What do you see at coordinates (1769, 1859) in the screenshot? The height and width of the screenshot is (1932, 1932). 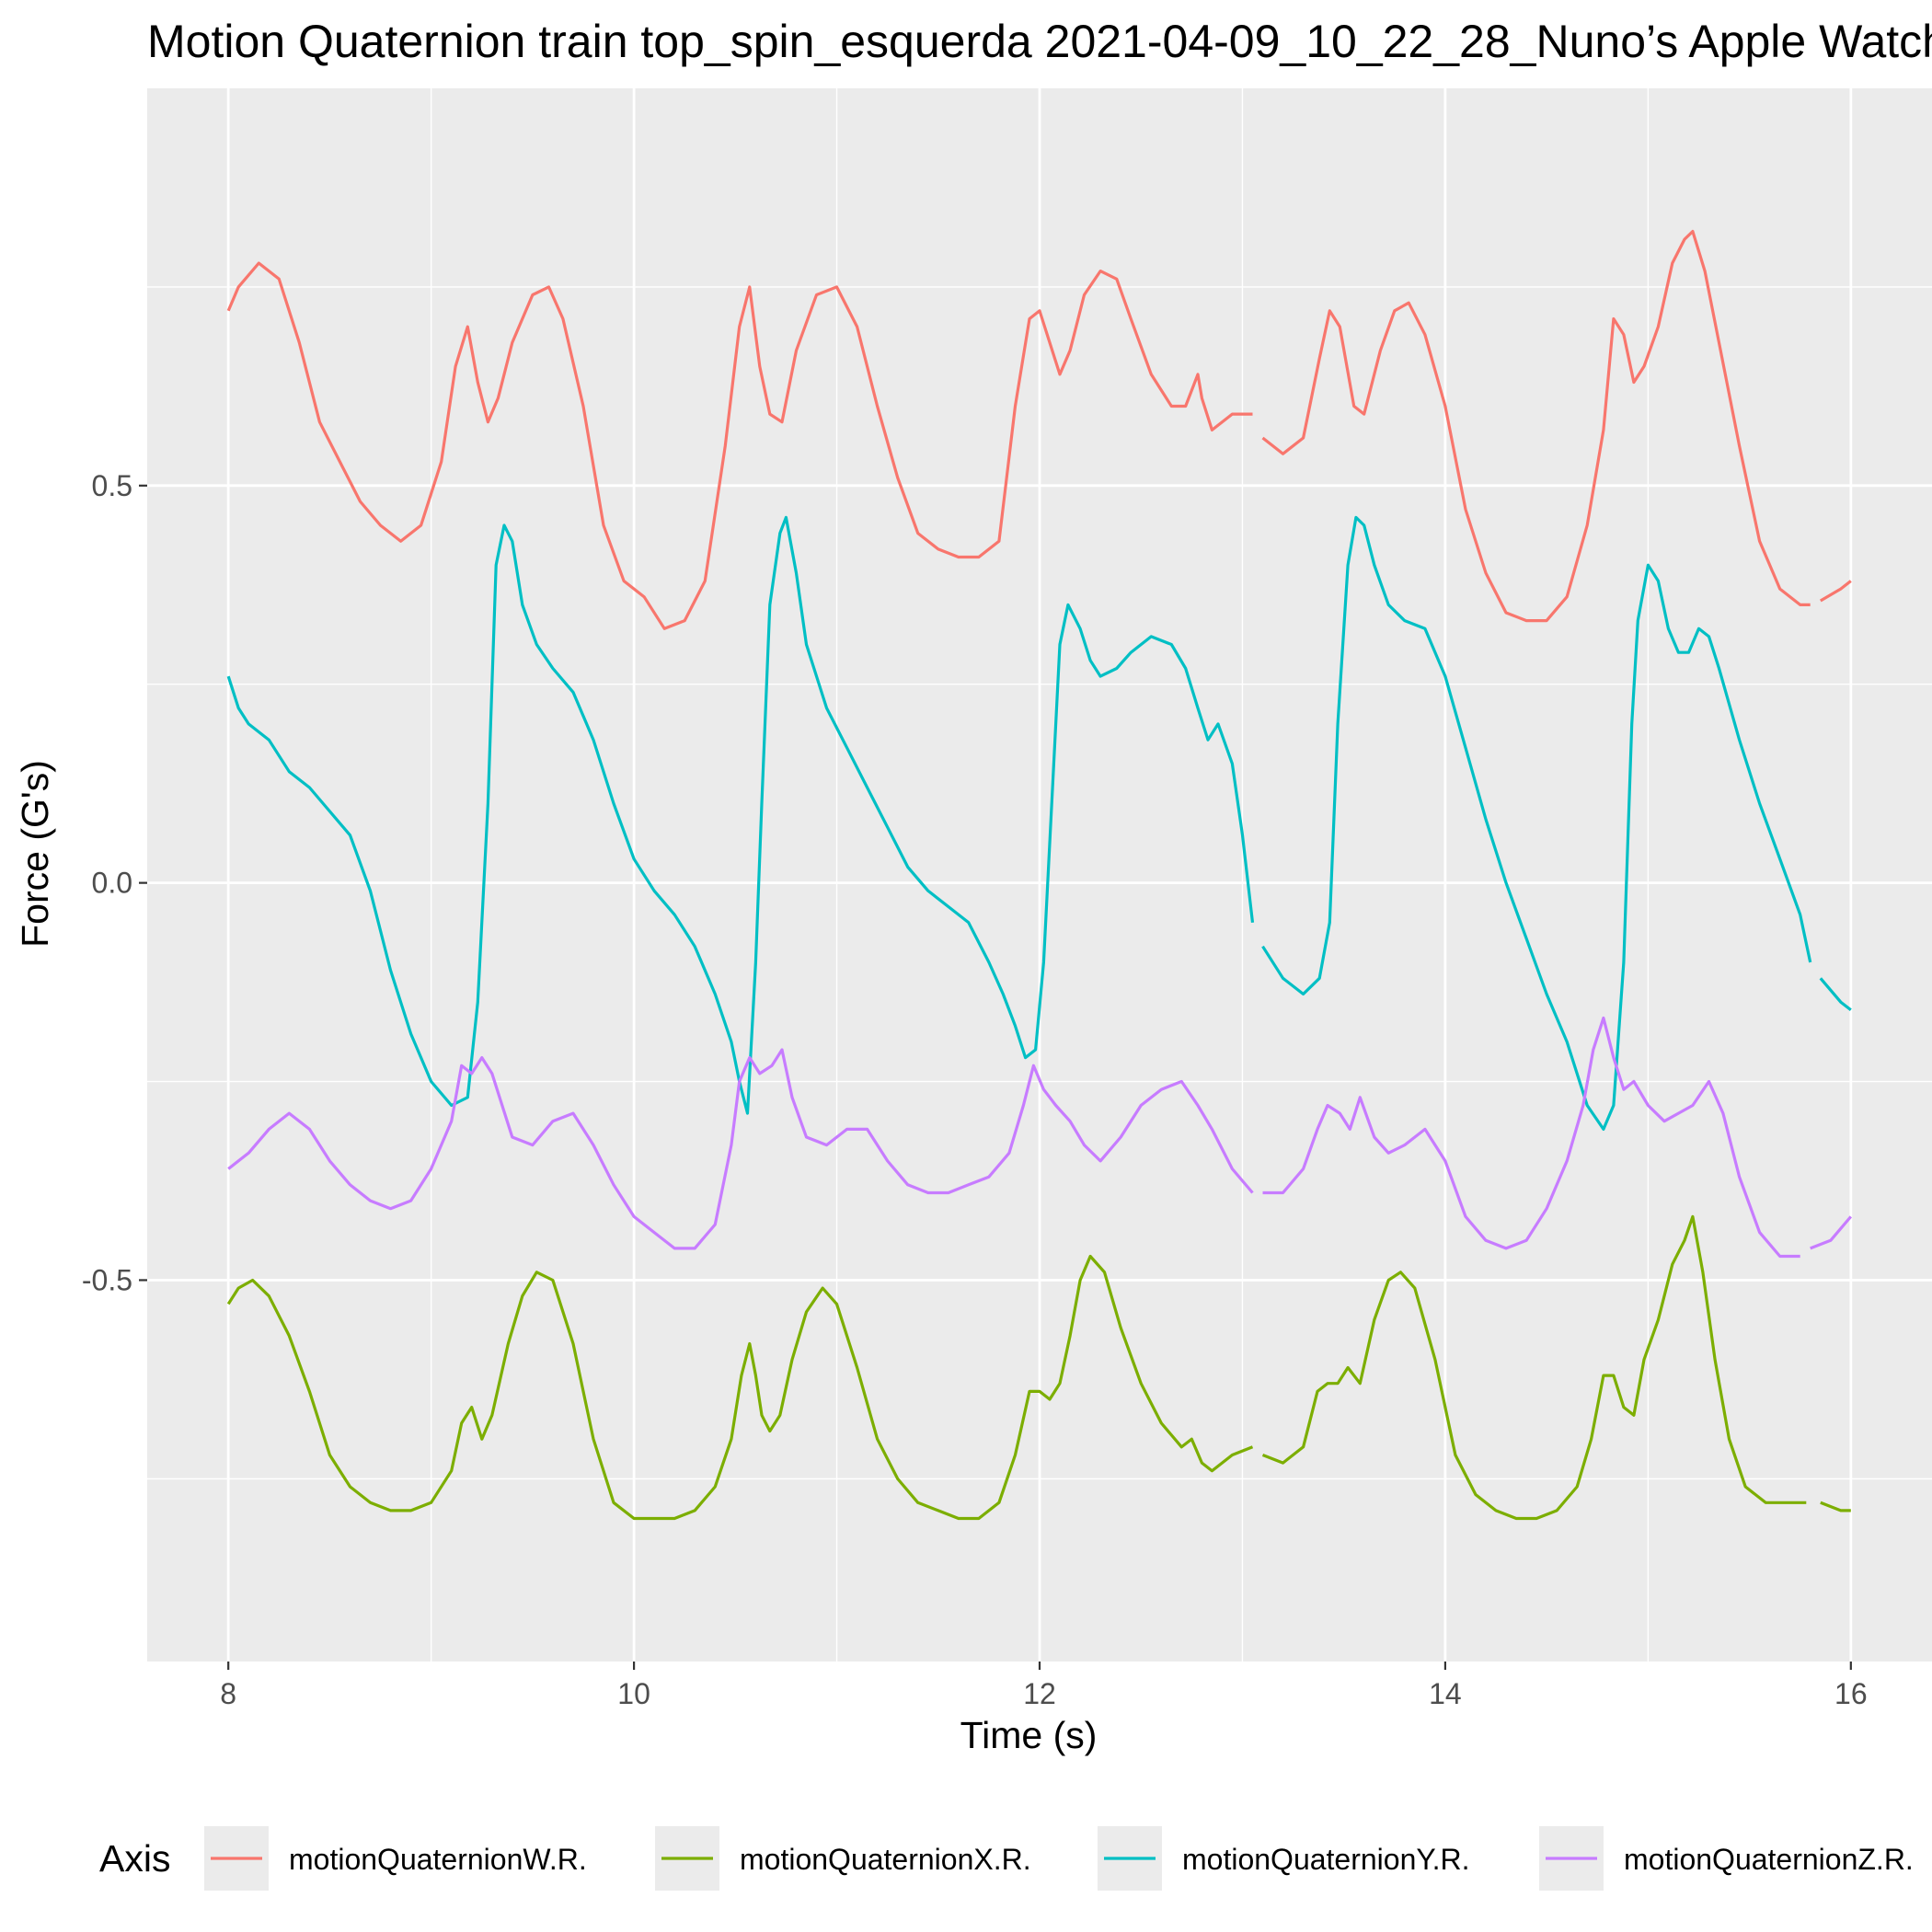 I see `legend-label: motionQuaternionZ.R.` at bounding box center [1769, 1859].